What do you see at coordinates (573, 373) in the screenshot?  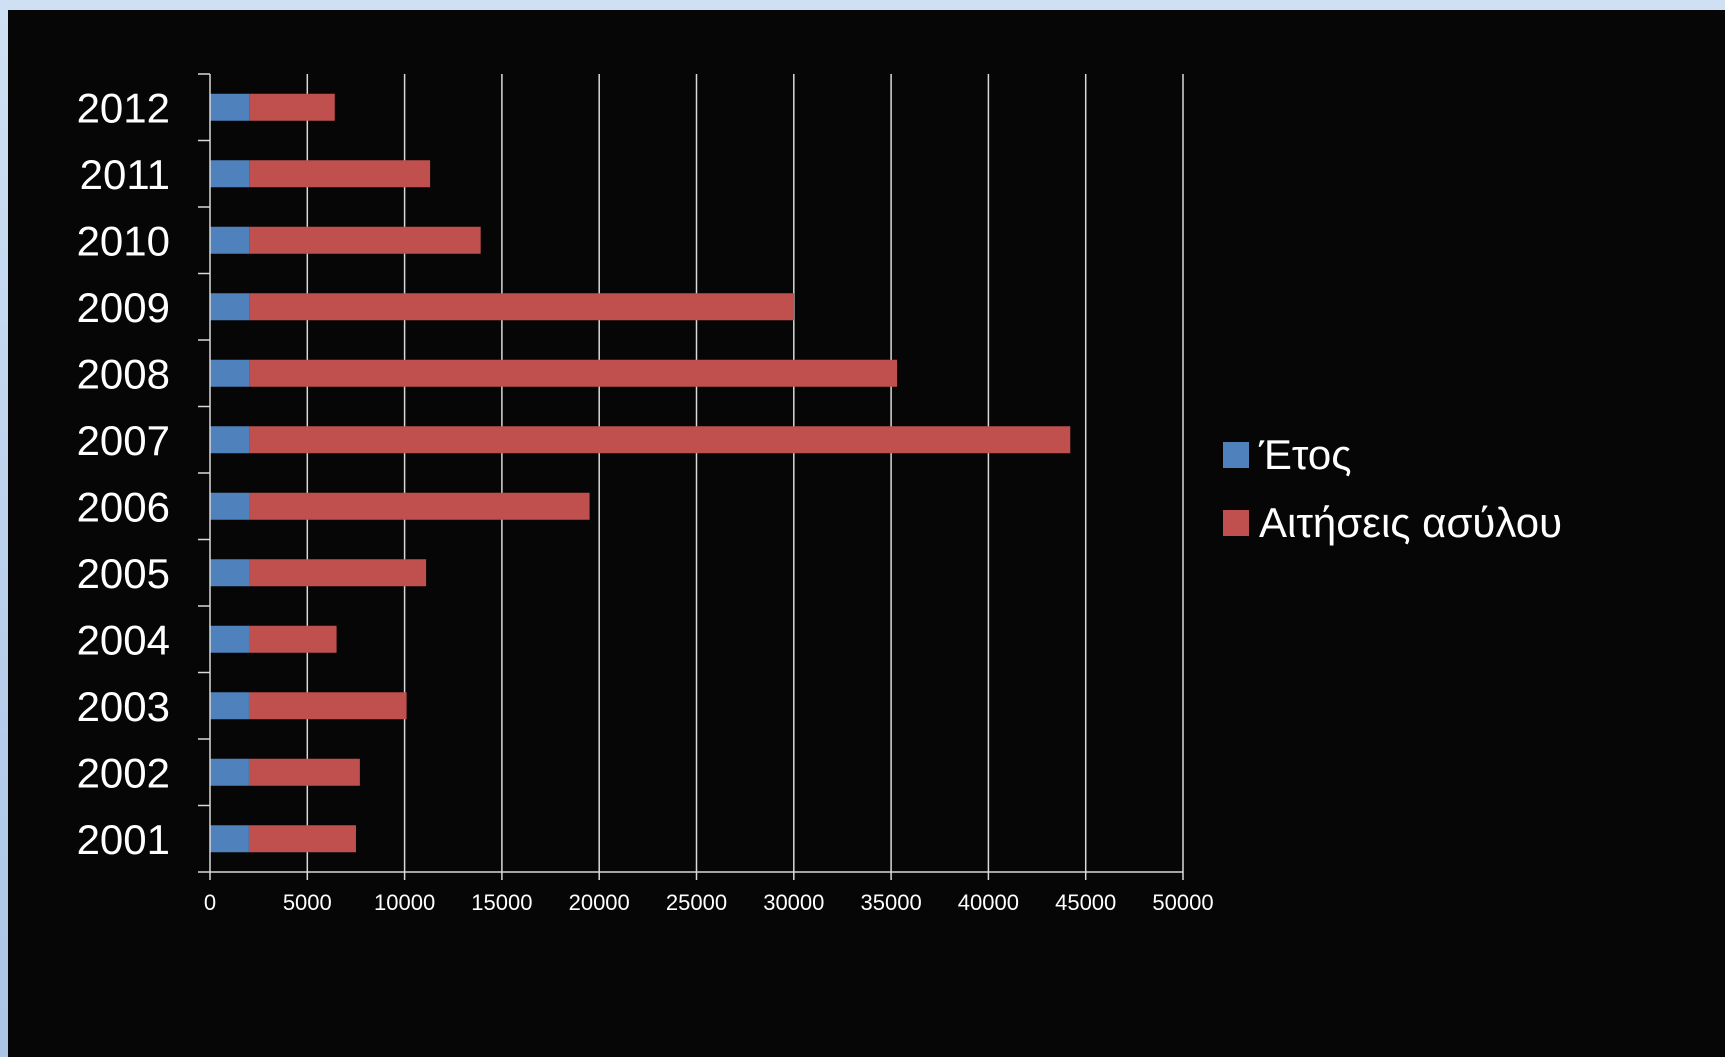 I see `bar-asylum-applications-2008` at bounding box center [573, 373].